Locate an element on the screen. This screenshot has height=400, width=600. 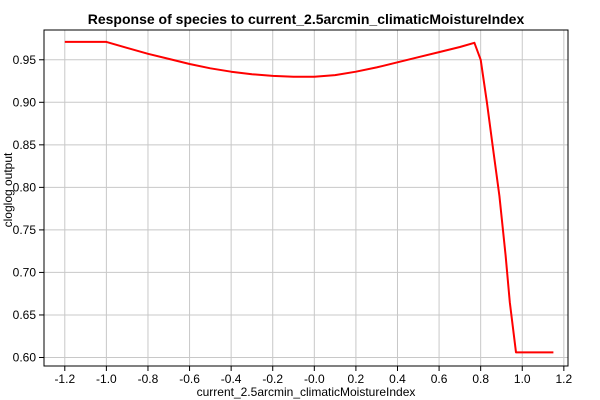
x-tick-label: -1.2 is located at coordinates (64, 379).